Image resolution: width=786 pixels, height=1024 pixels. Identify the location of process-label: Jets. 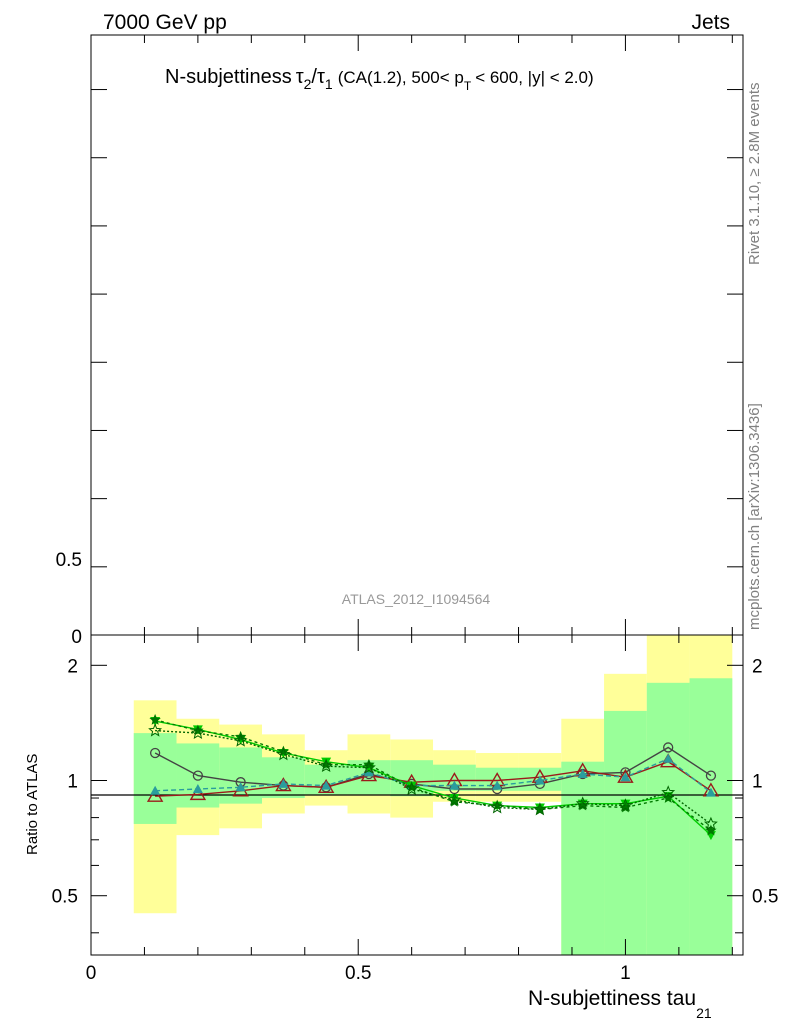
(710, 22).